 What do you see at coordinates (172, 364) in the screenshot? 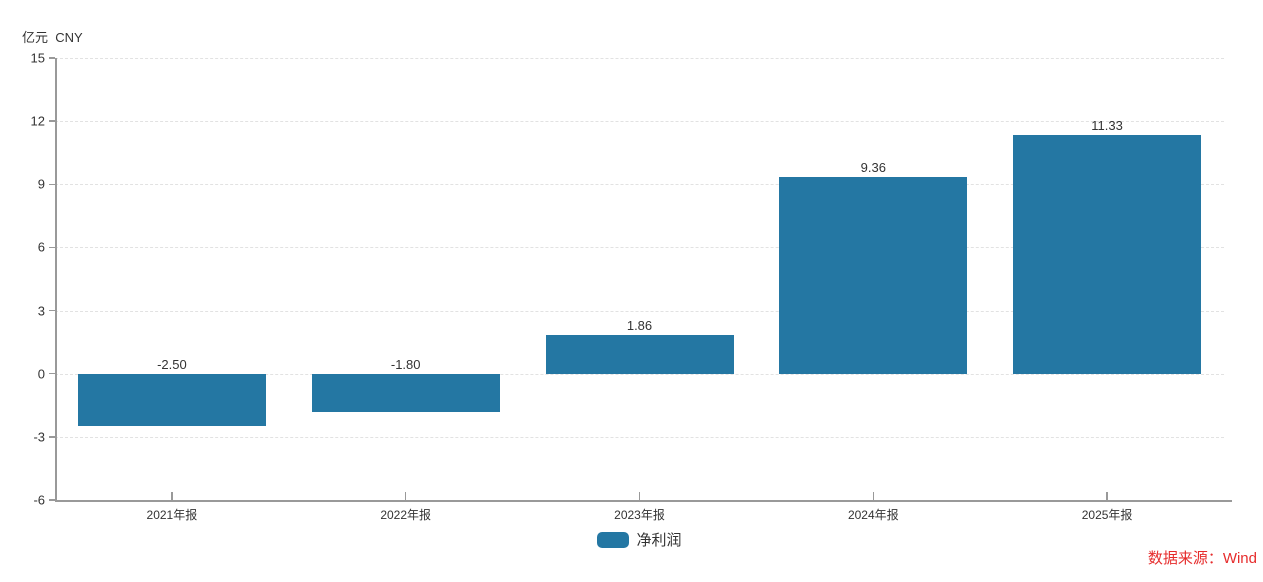
I see `bar-value-label: -2.50` at bounding box center [172, 364].